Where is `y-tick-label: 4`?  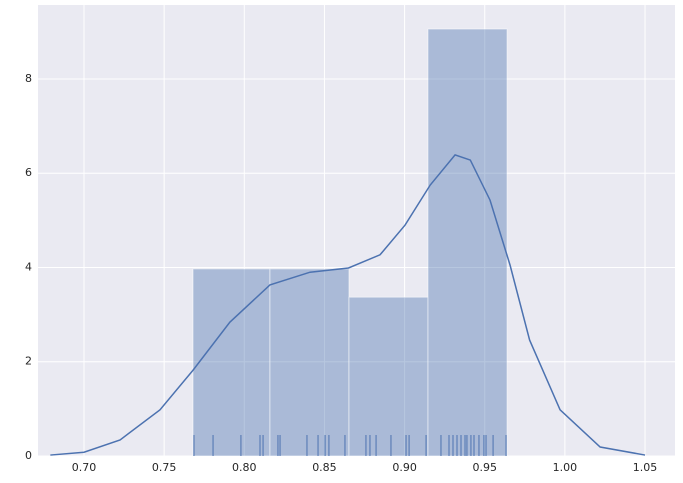 y-tick-label: 4 is located at coordinates (28, 266).